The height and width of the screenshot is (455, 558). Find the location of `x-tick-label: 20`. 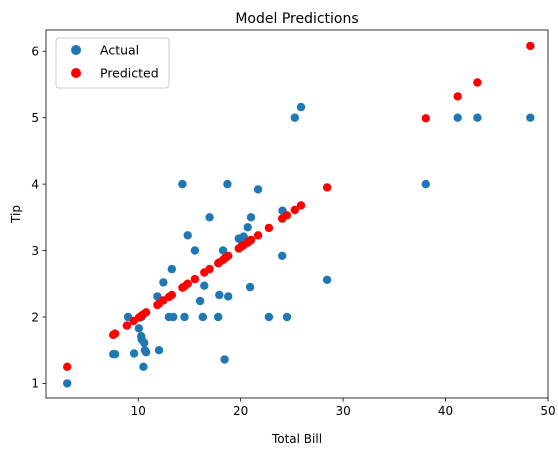

x-tick-label: 20 is located at coordinates (240, 411).